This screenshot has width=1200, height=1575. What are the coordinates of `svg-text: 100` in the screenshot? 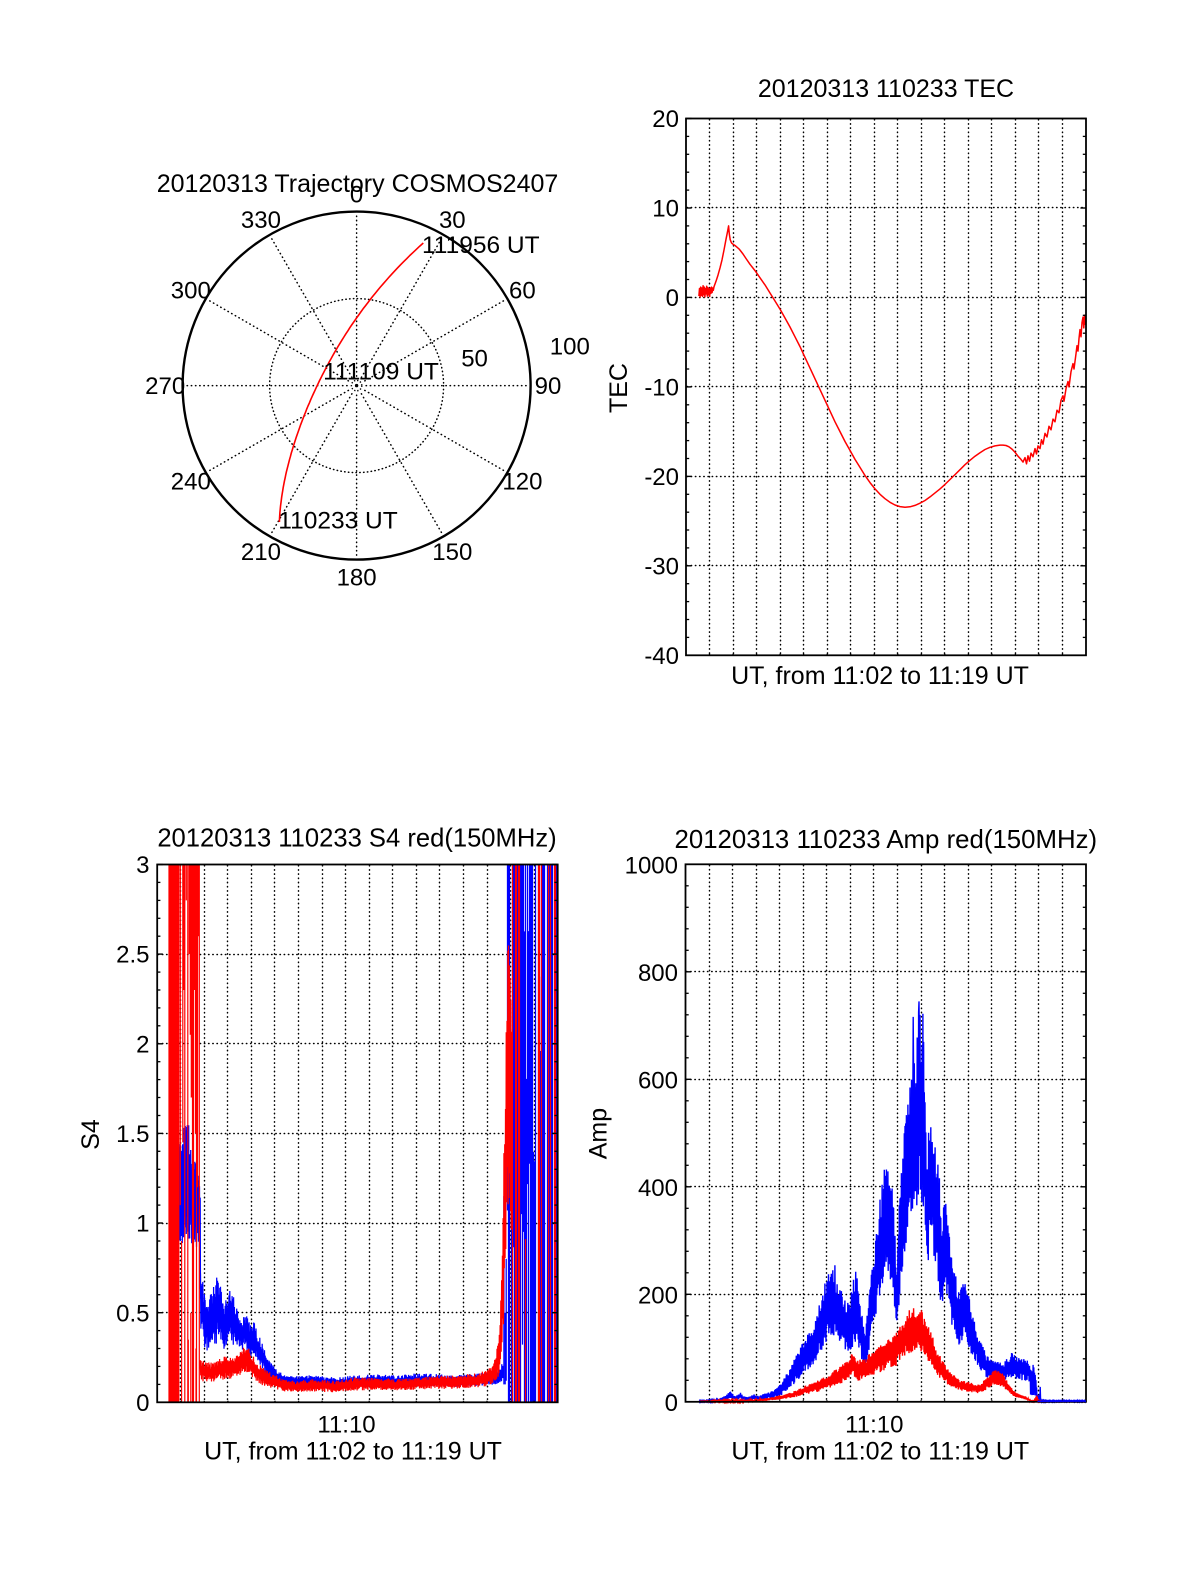 It's located at (570, 347).